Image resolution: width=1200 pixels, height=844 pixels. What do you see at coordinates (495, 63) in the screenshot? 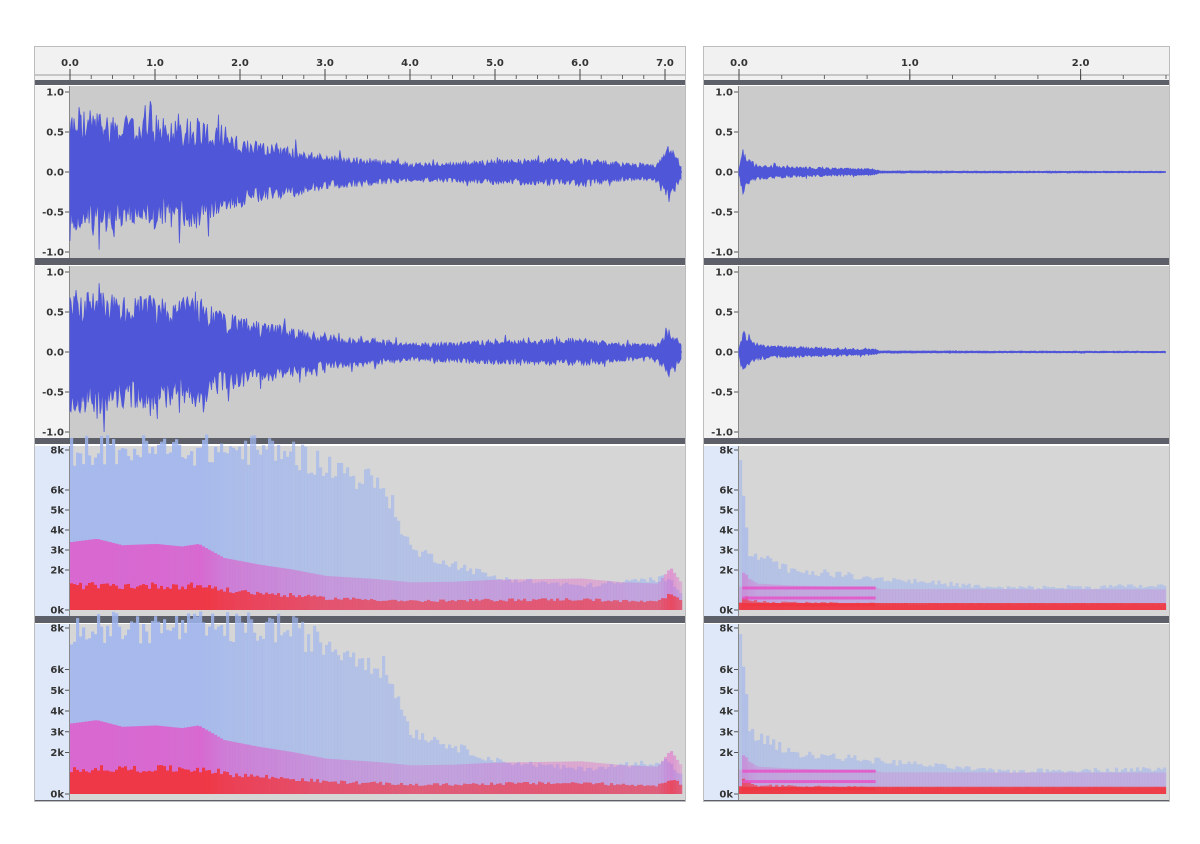
I see `timeline-tick-label: 5.0` at bounding box center [495, 63].